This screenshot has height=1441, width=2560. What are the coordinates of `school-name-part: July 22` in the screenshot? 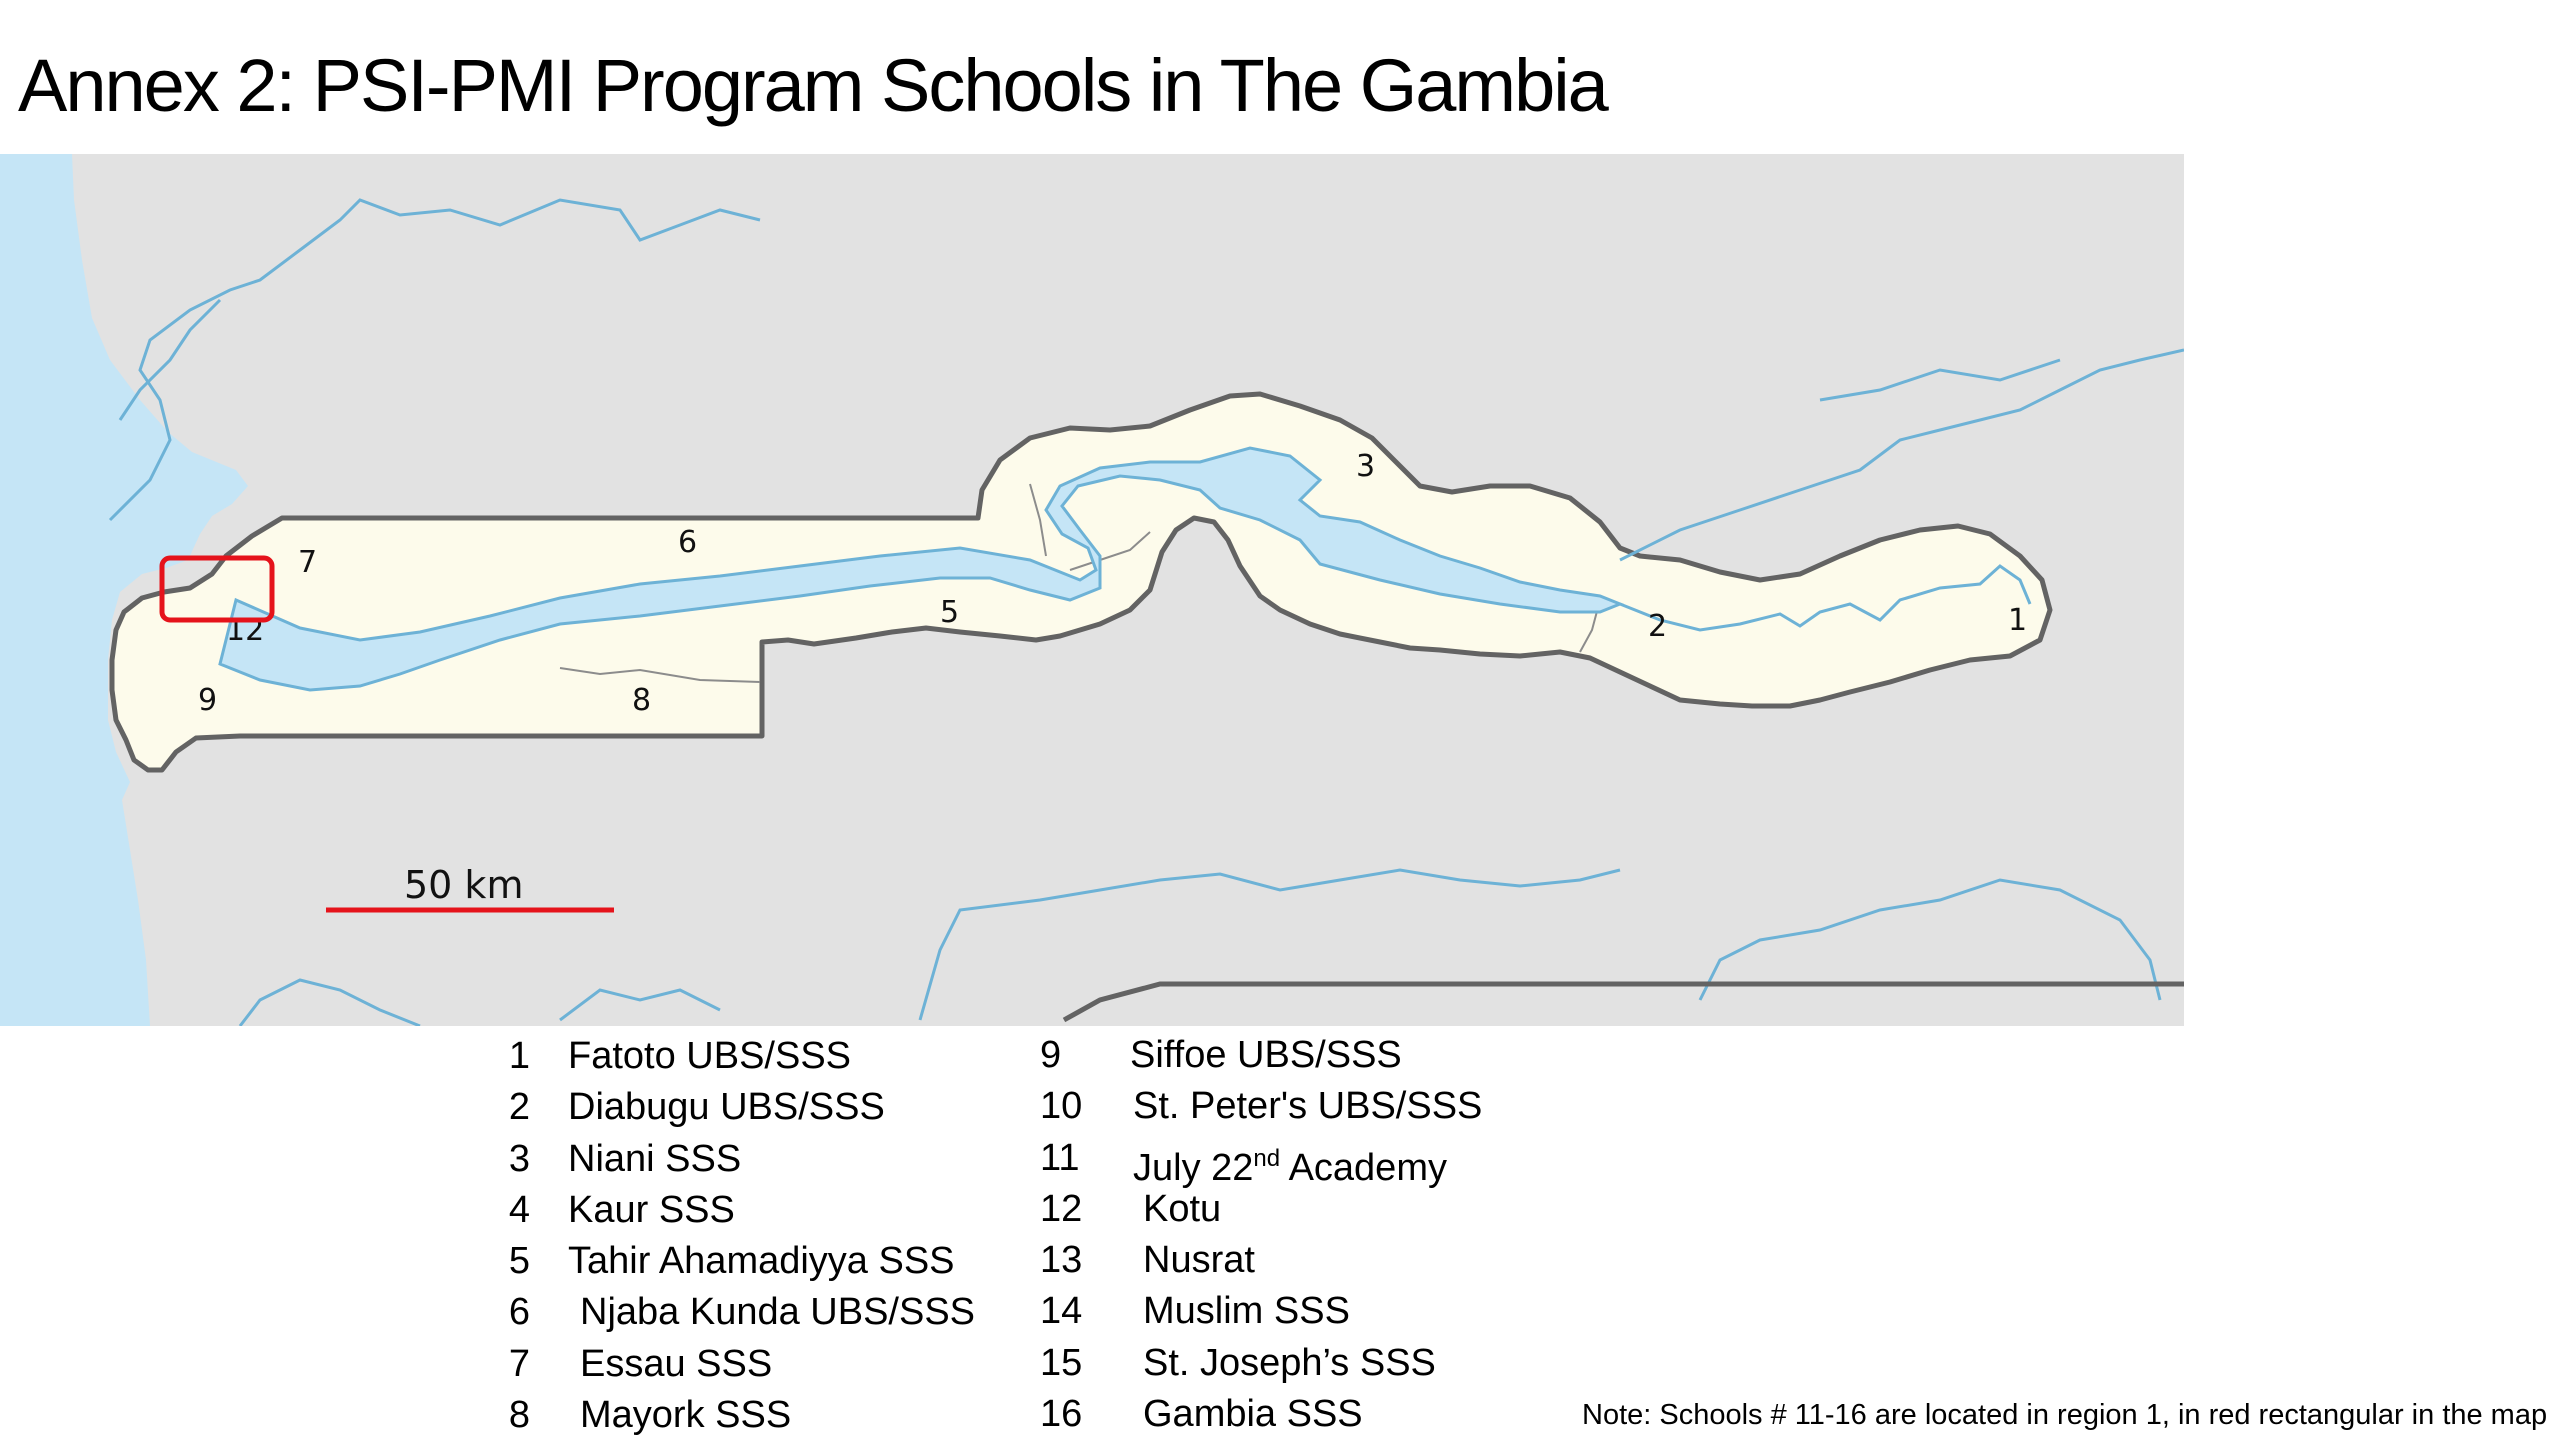 It's located at (1193, 1167).